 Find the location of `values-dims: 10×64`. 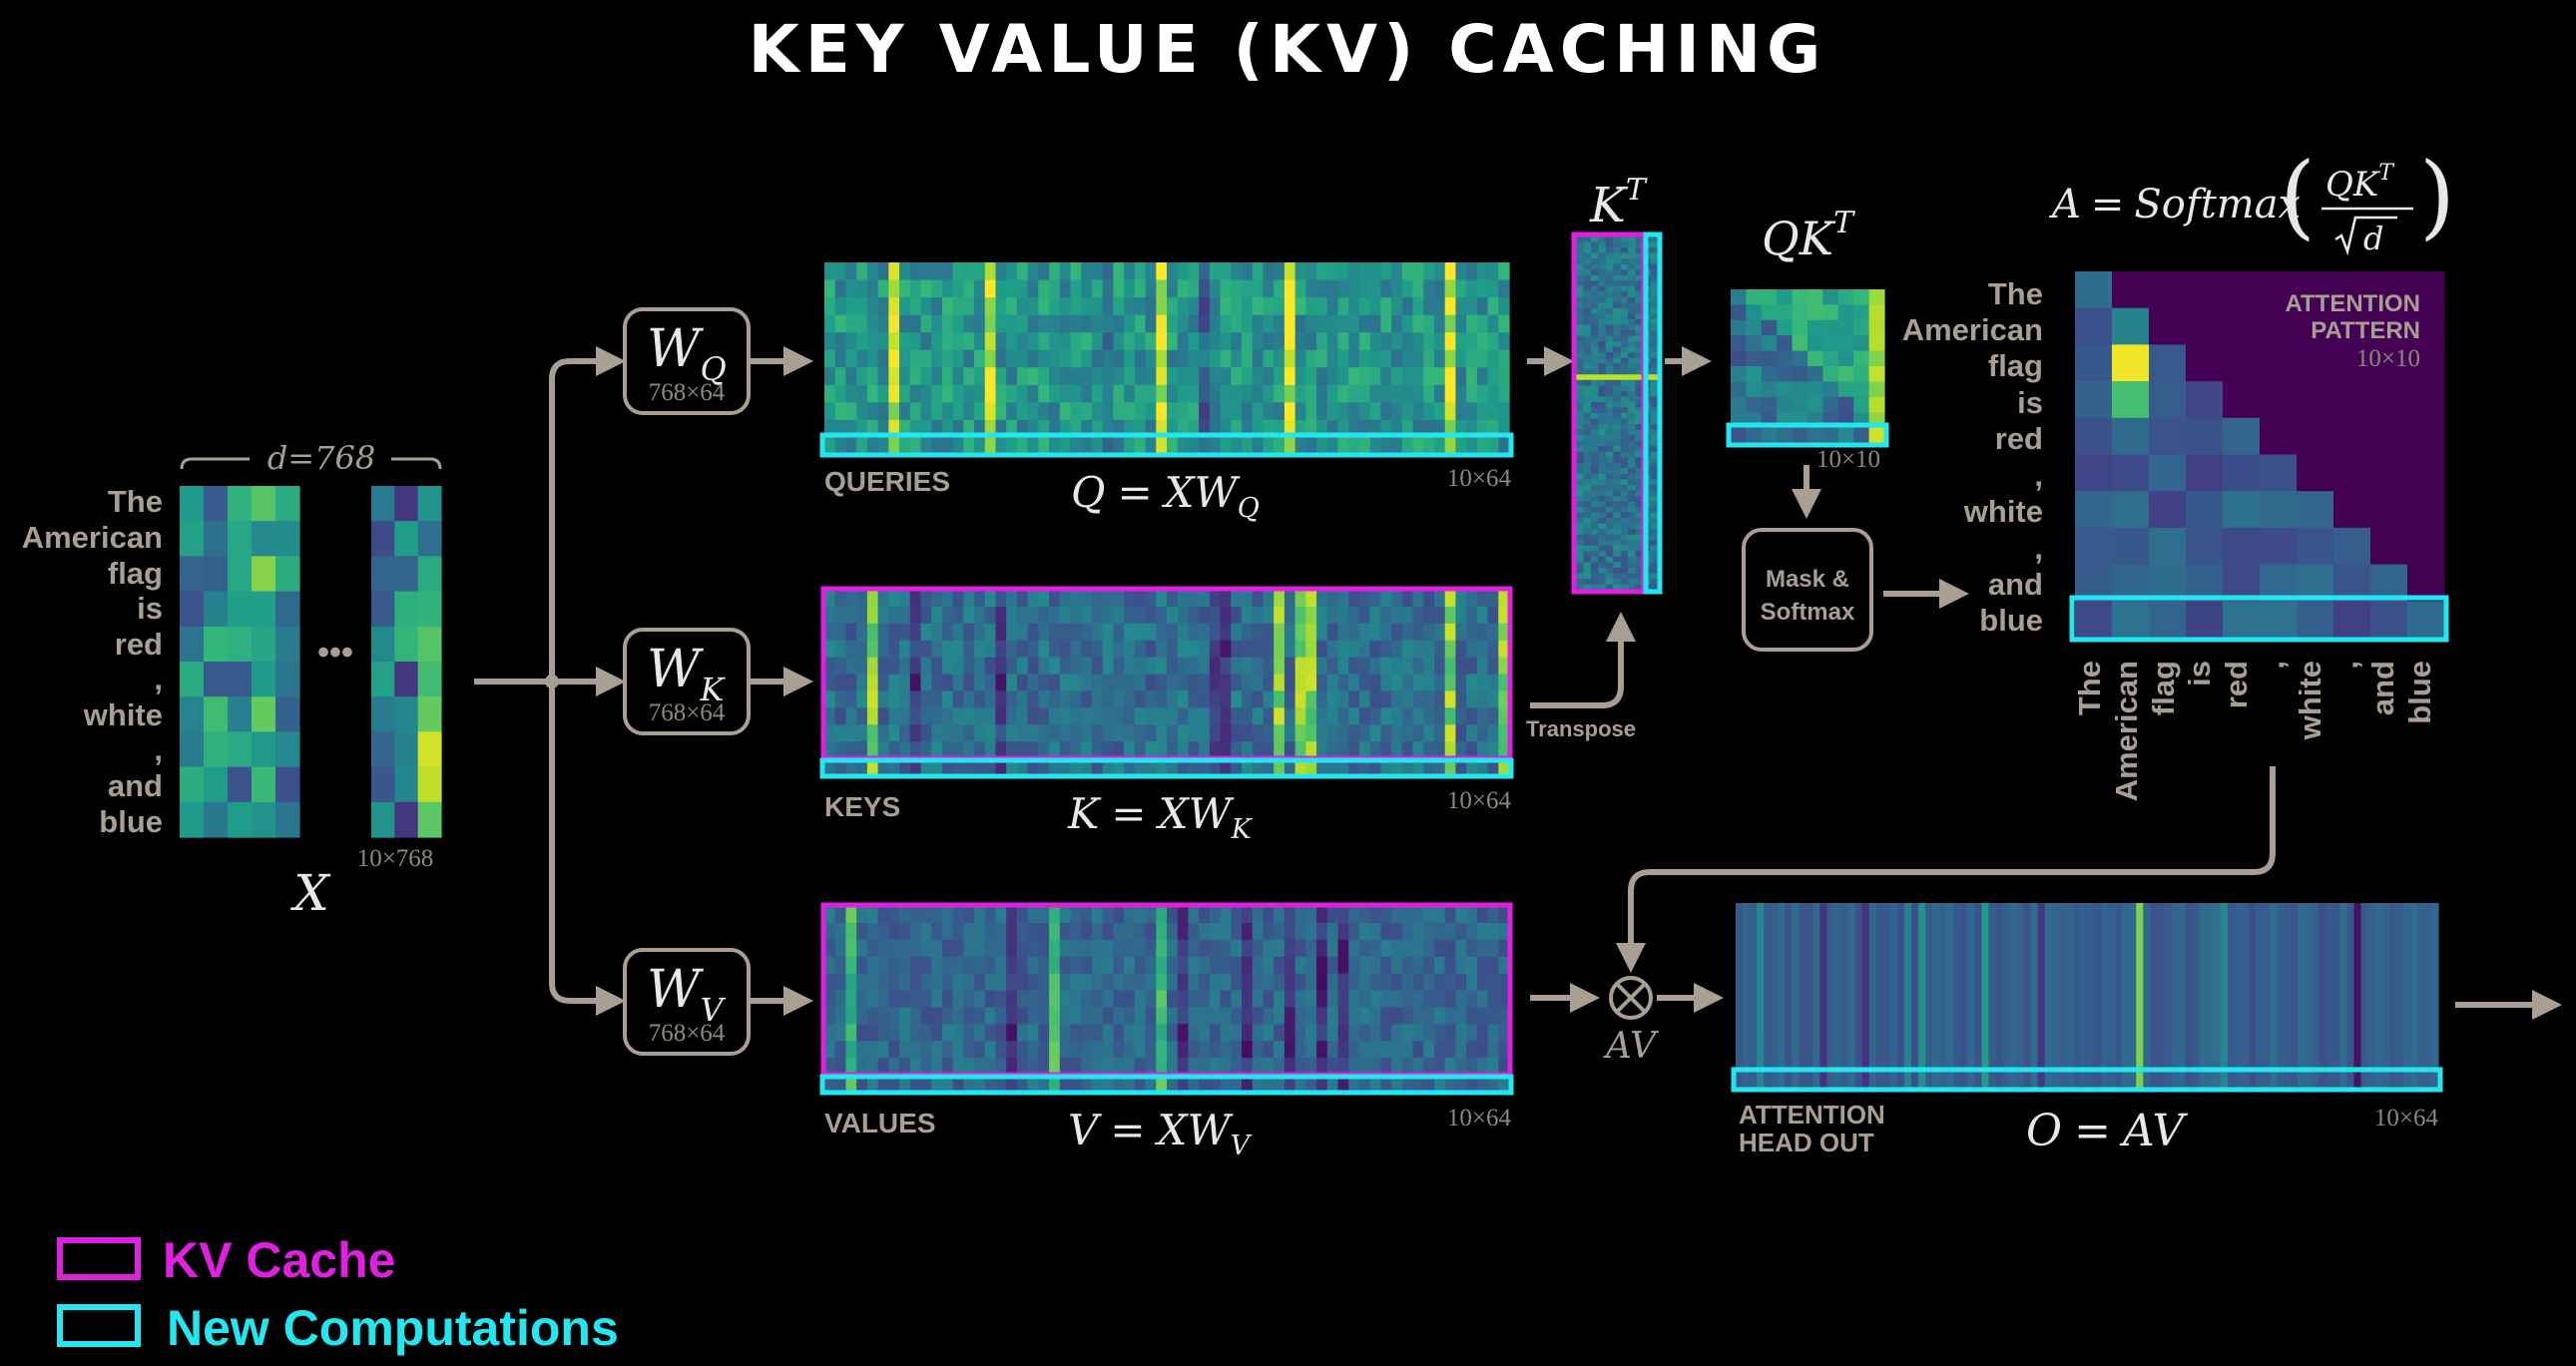

values-dims: 10×64 is located at coordinates (1480, 1119).